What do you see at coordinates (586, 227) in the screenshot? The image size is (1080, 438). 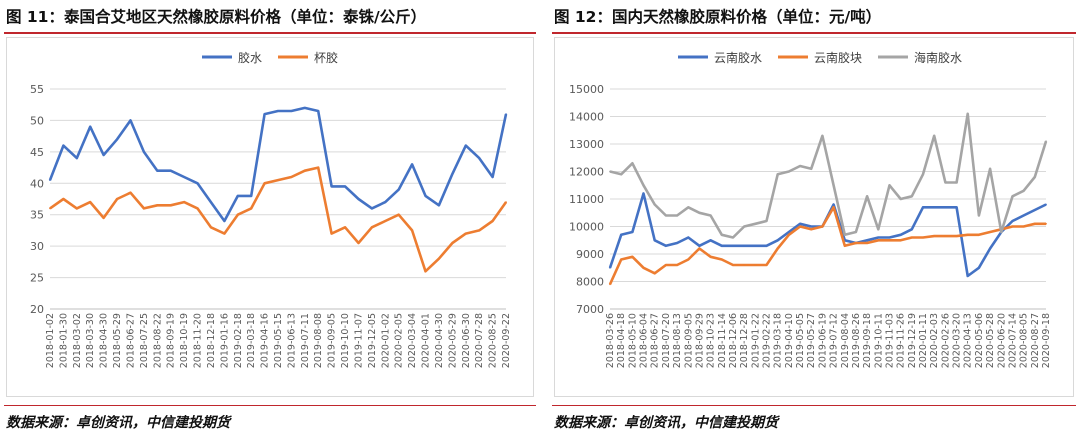 I see `y-tick-label: 10000` at bounding box center [586, 227].